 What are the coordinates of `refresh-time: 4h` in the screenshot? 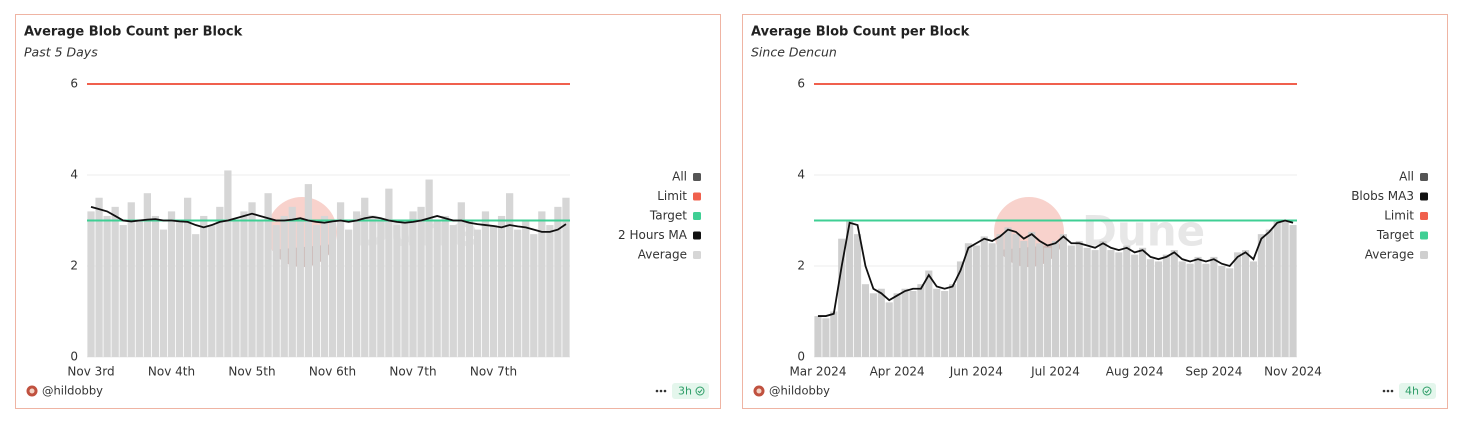 It's located at (1412, 391).